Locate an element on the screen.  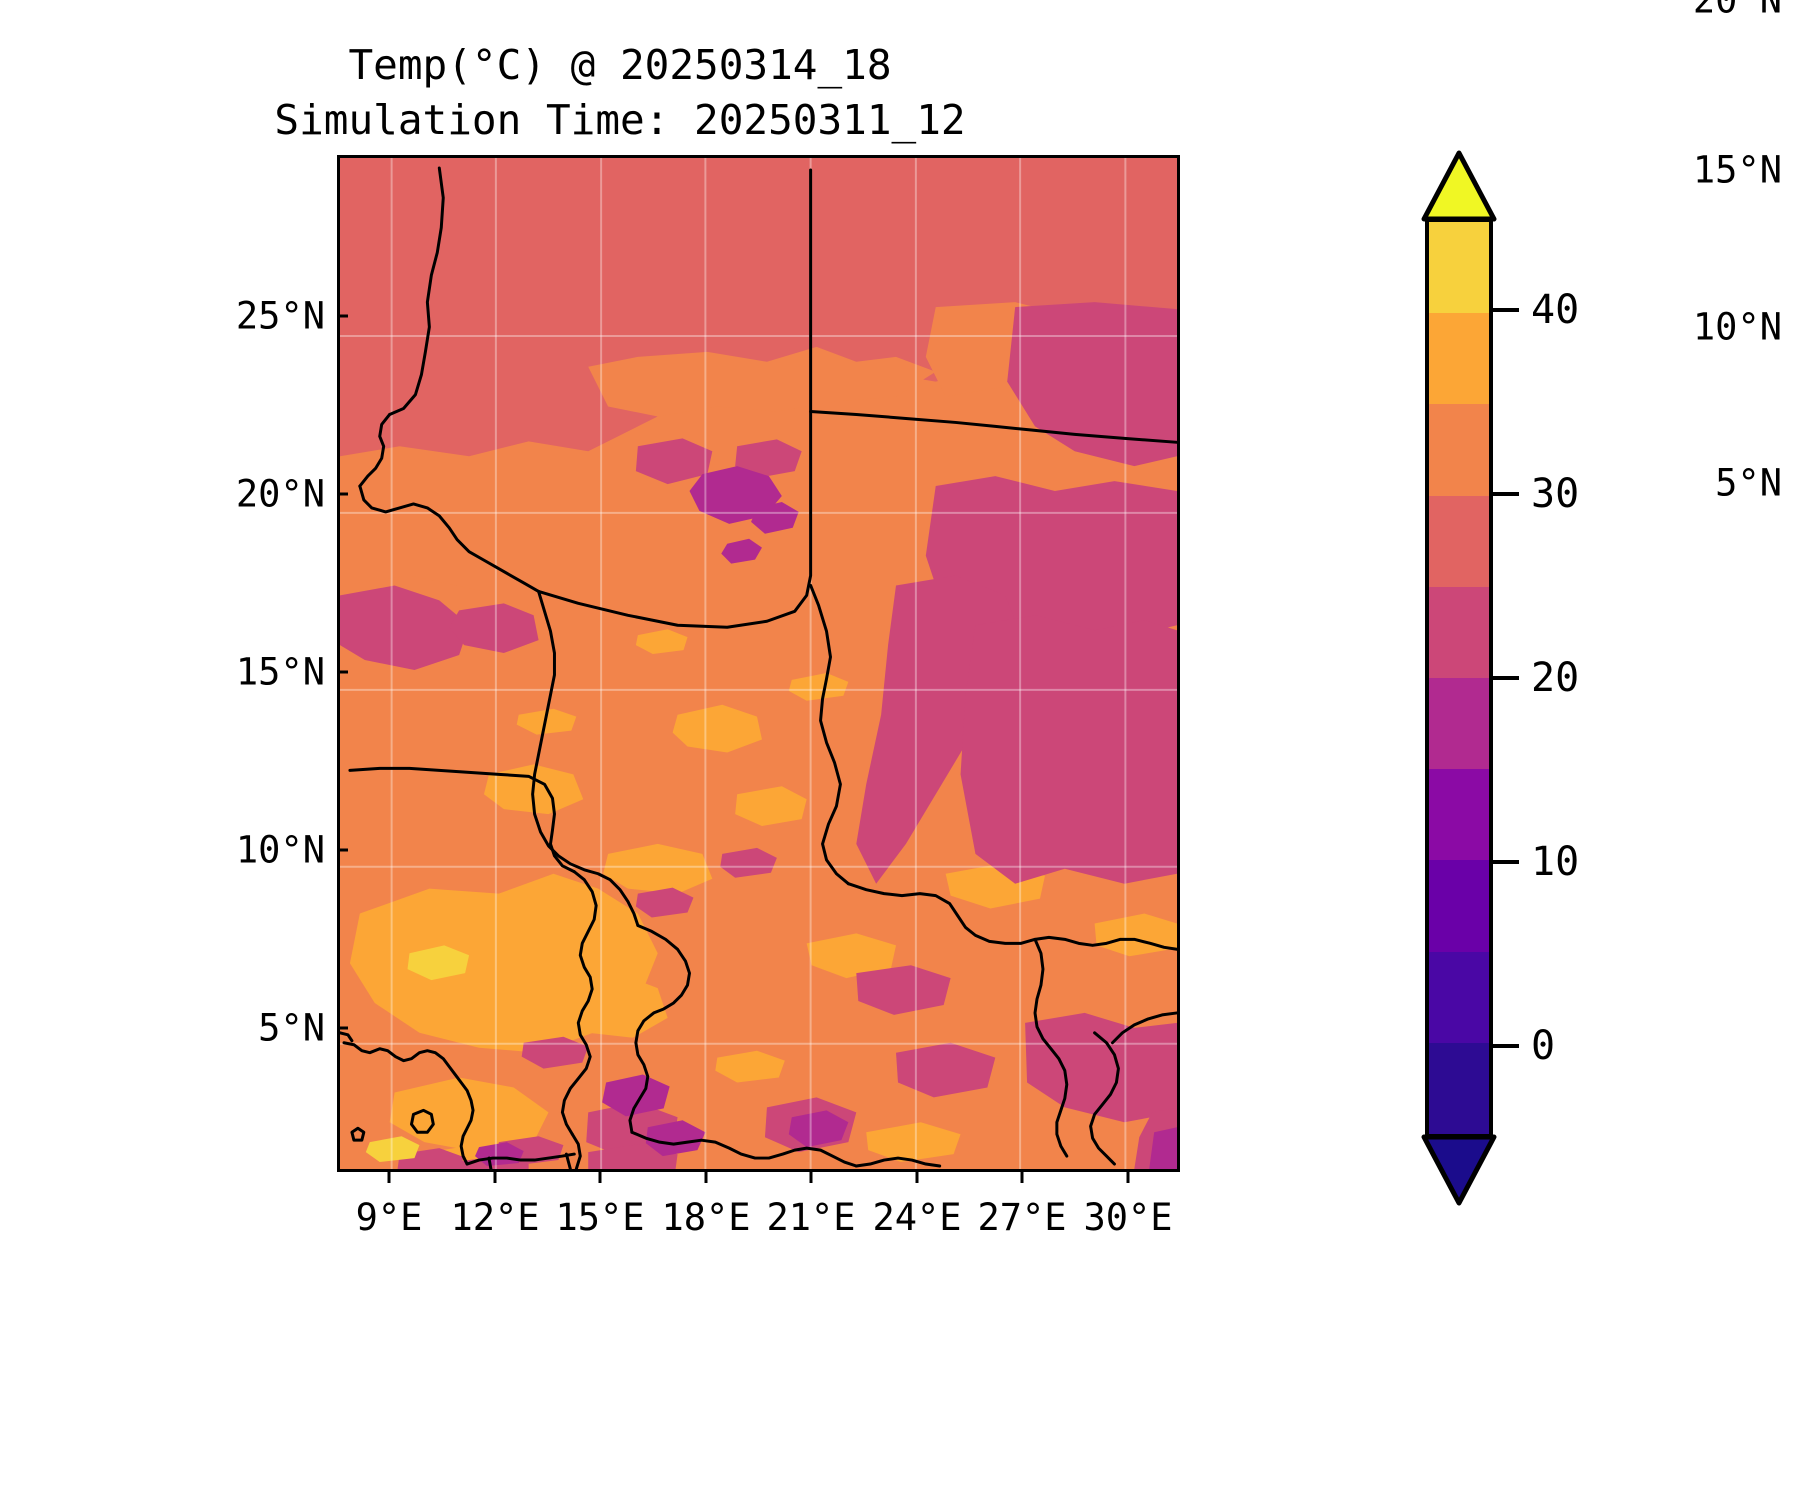
ytick-label-10n: 10°N is located at coordinates (1737, 327).